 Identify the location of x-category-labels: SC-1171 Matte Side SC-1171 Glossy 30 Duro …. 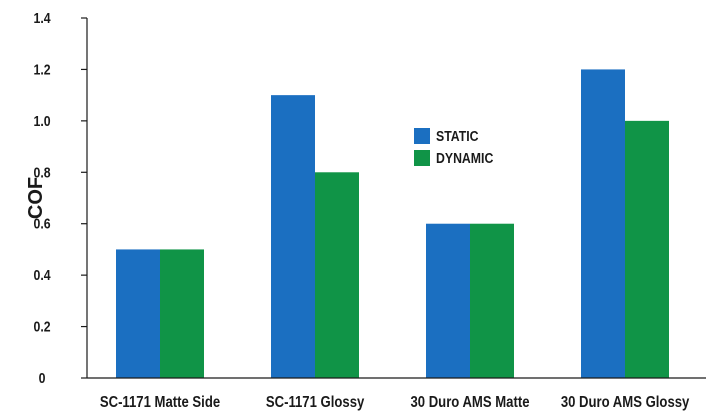
(395, 402).